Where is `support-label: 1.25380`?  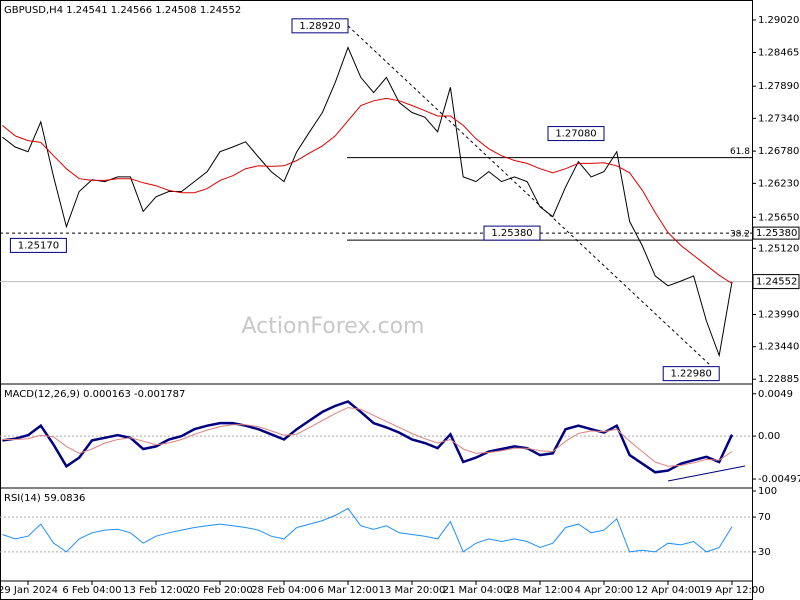 support-label: 1.25380 is located at coordinates (776, 233).